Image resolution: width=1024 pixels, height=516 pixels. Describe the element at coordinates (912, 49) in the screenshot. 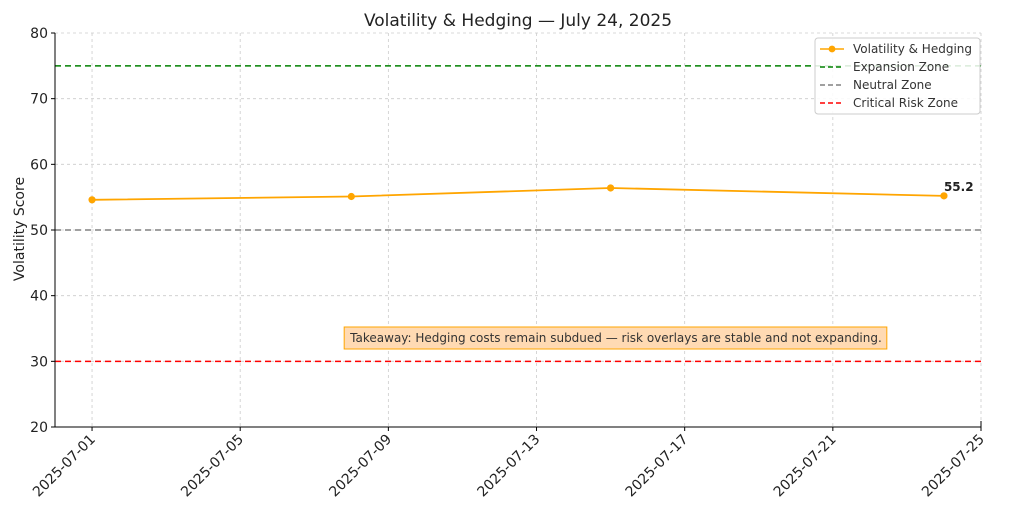

I see `legend-label: Volatility & Hedging` at that location.